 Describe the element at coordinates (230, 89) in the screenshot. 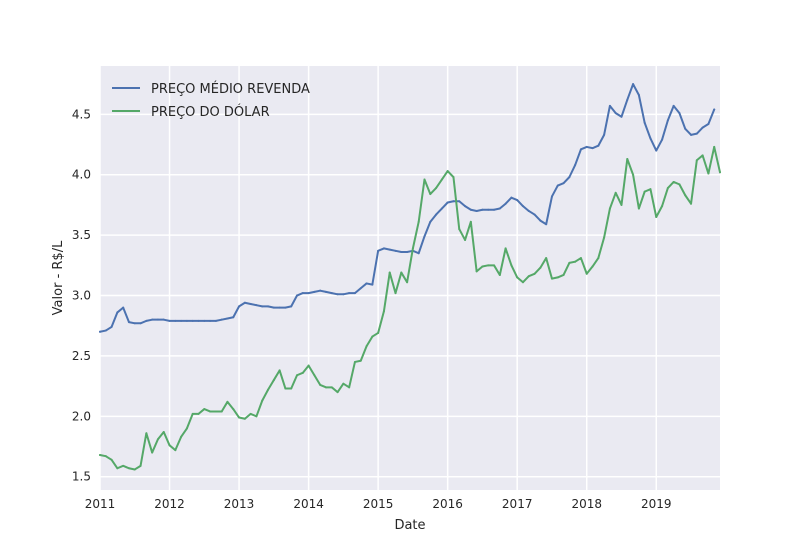

I see `legend-label: PREÇO MÉDIO REVENDA` at that location.